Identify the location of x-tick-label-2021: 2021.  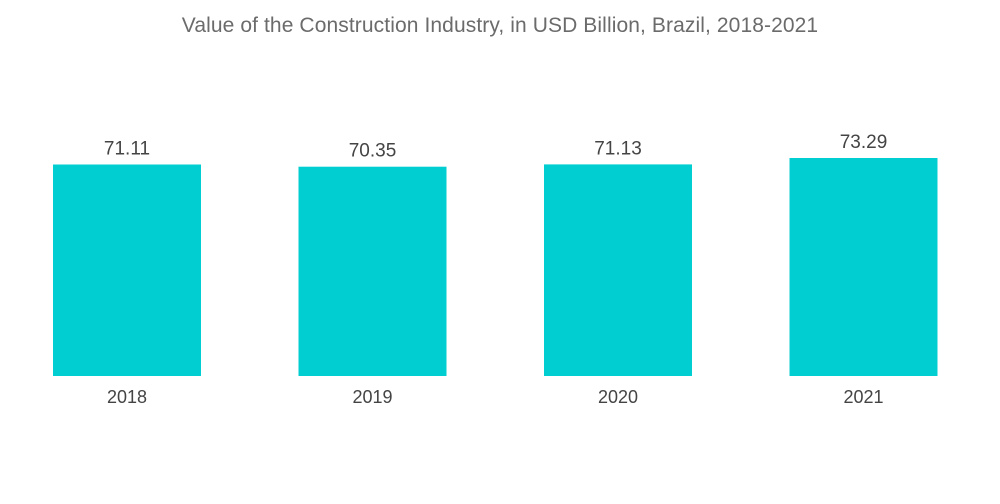
(863, 397).